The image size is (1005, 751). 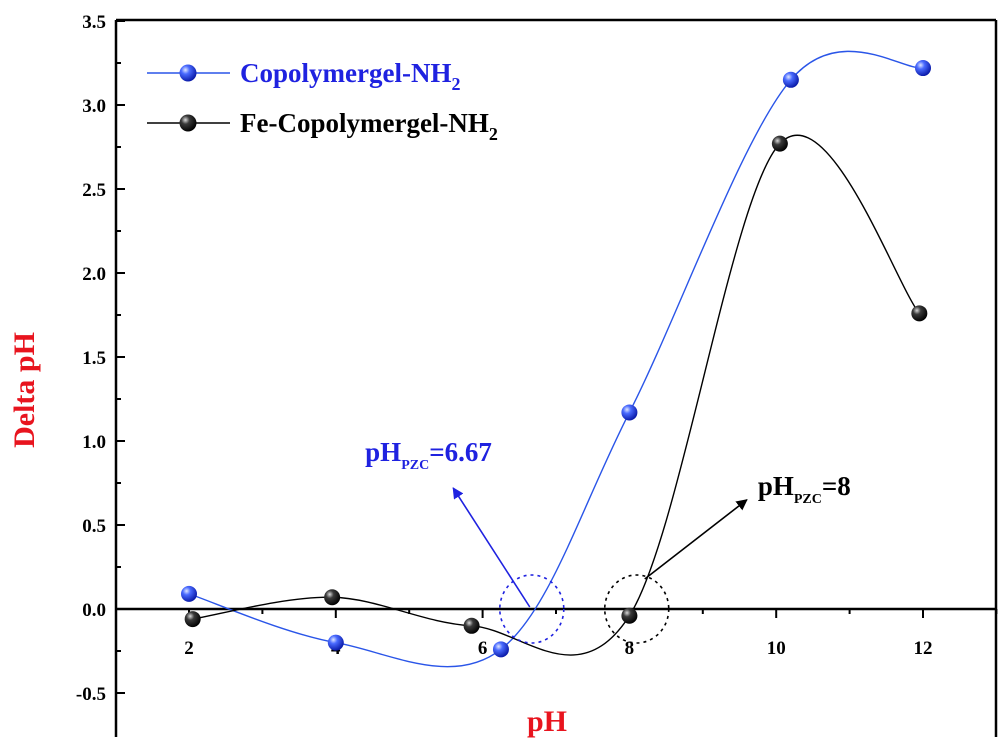 What do you see at coordinates (322, 101) in the screenshot?
I see `legend: Copolymergel-NH2 Fe-Copolymergel-NH2` at bounding box center [322, 101].